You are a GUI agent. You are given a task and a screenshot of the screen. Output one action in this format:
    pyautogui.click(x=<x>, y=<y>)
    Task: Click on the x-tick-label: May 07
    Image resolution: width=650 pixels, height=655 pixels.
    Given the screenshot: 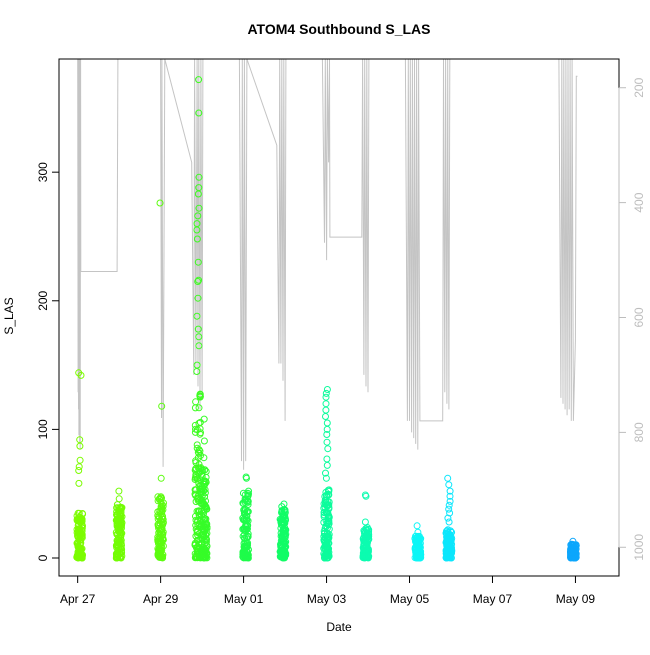 What is the action you would take?
    pyautogui.click(x=493, y=599)
    